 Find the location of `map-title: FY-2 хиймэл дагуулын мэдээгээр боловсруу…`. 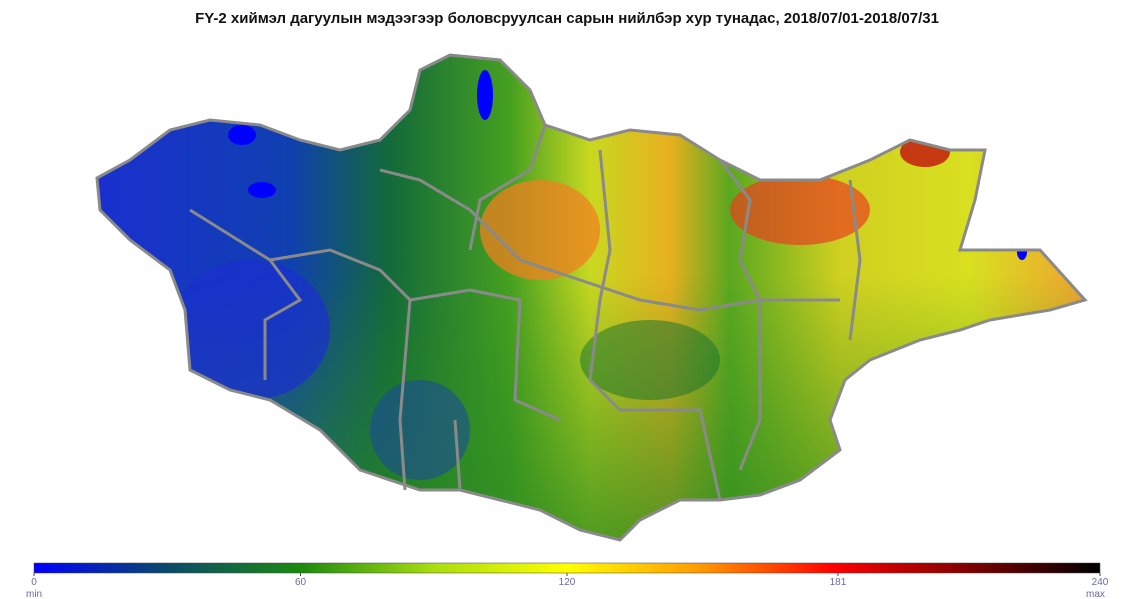

map-title: FY-2 хиймэл дагуулын мэдээгээр боловсруу… is located at coordinates (567, 18).